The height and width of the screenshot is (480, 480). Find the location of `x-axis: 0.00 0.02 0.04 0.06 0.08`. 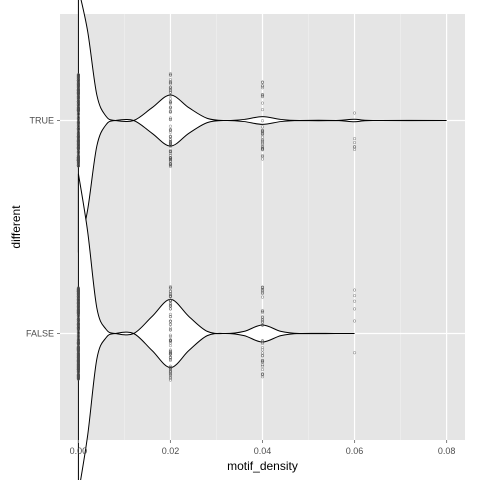

x-axis: 0.00 0.02 0.04 0.06 0.08 is located at coordinates (263, 448).